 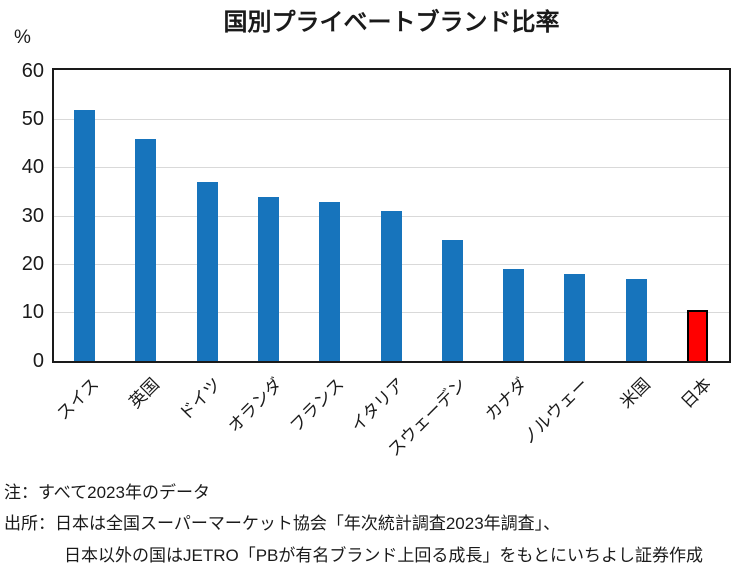 I want to click on x-axis-label: カナダ, so click(x=506, y=399).